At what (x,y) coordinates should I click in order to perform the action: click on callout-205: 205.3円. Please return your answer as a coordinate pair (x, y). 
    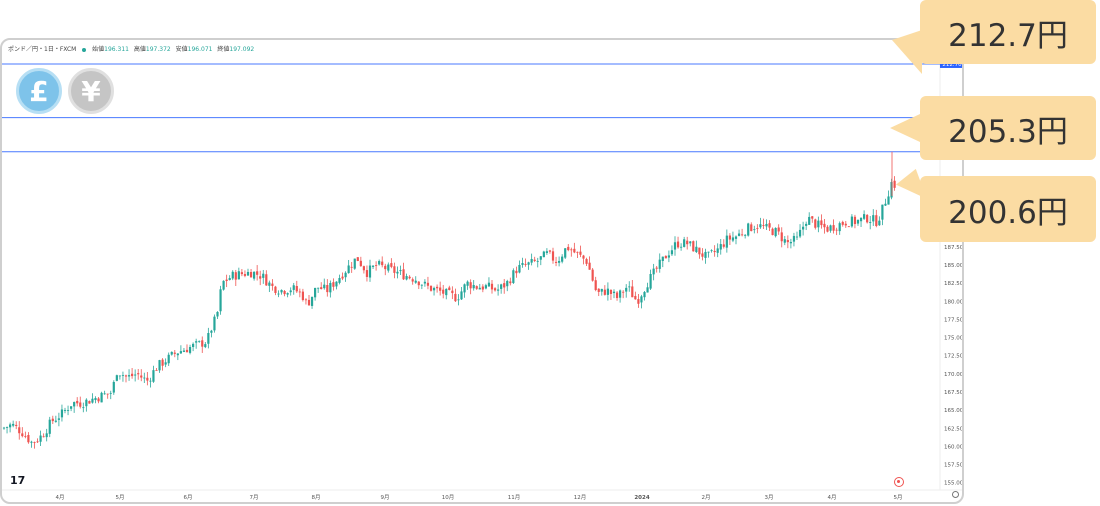
    Looking at the image, I should click on (993, 128).